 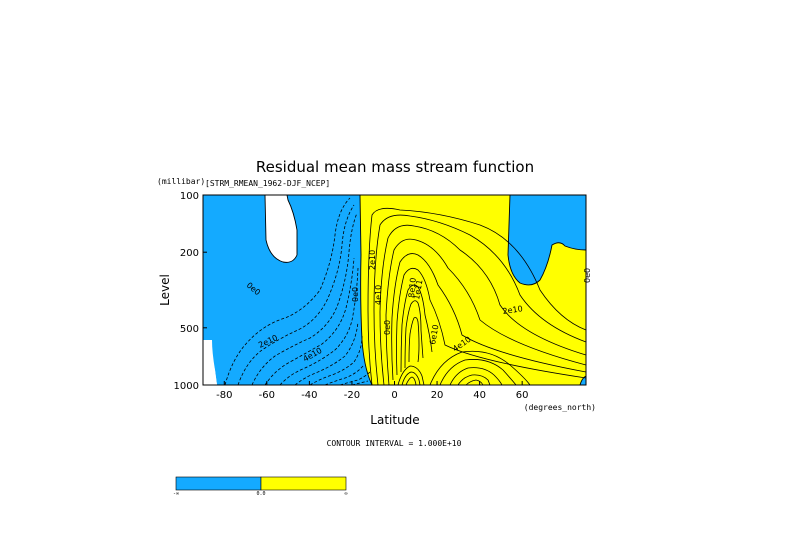 What do you see at coordinates (176, 494) in the screenshot?
I see `colorbar-label: -∞` at bounding box center [176, 494].